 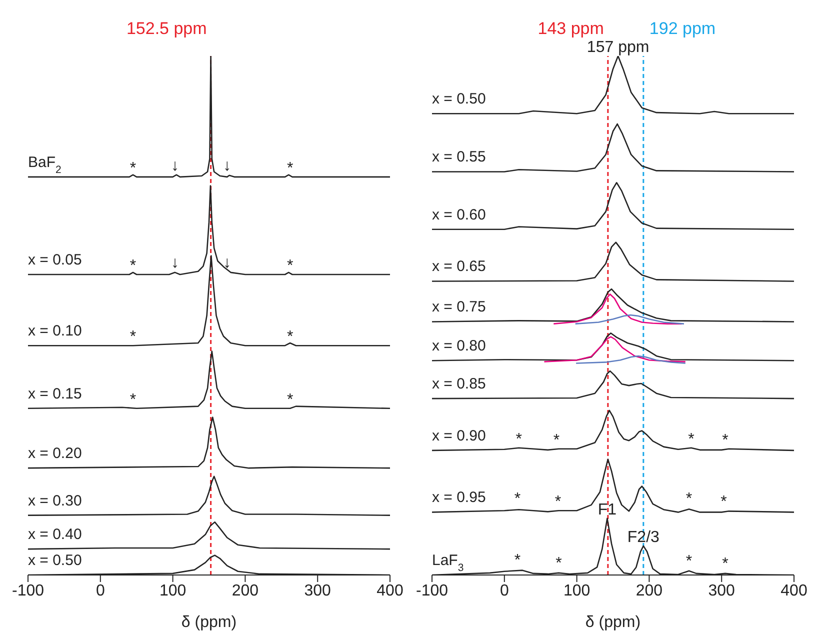 What do you see at coordinates (166, 28) in the screenshot?
I see `ref-line-label: 152.5 ppm` at bounding box center [166, 28].